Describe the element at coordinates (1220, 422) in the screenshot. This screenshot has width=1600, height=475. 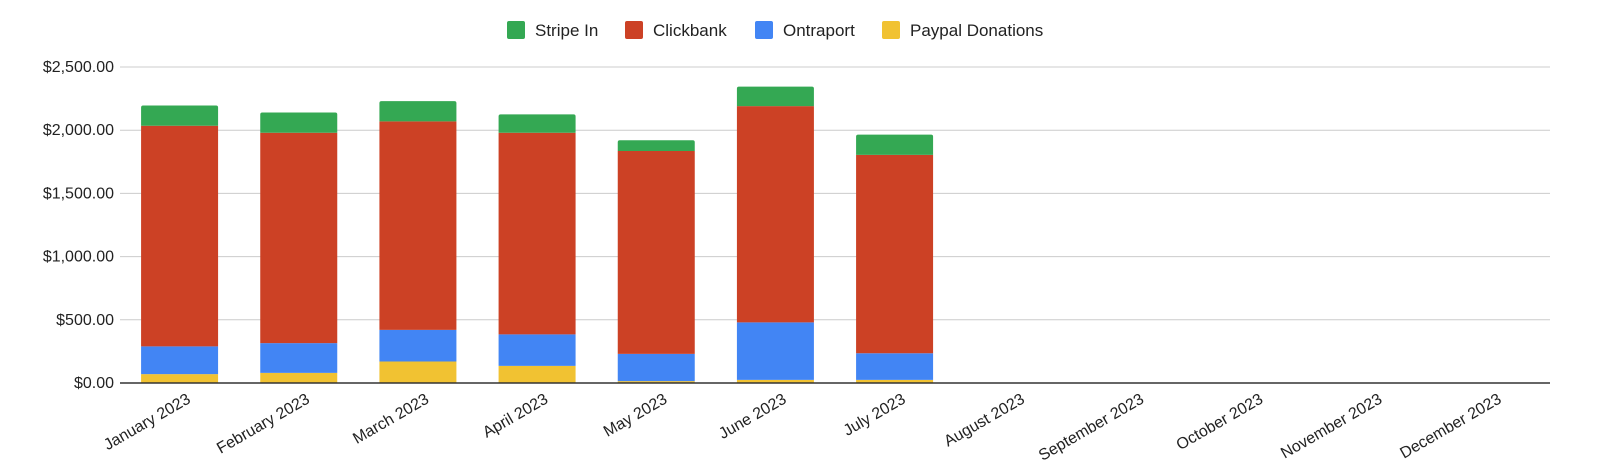
I see `x-tick-label: October 2023` at that location.